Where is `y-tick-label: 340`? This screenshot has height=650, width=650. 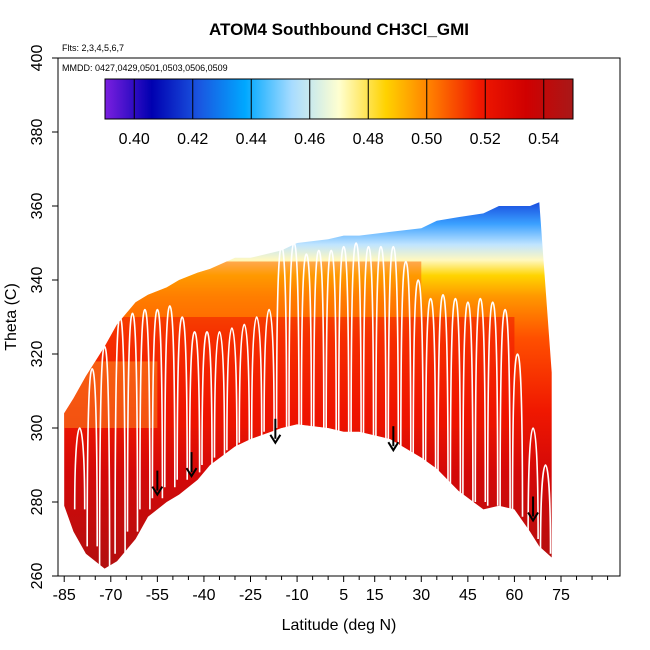 y-tick-label: 340 is located at coordinates (37, 280).